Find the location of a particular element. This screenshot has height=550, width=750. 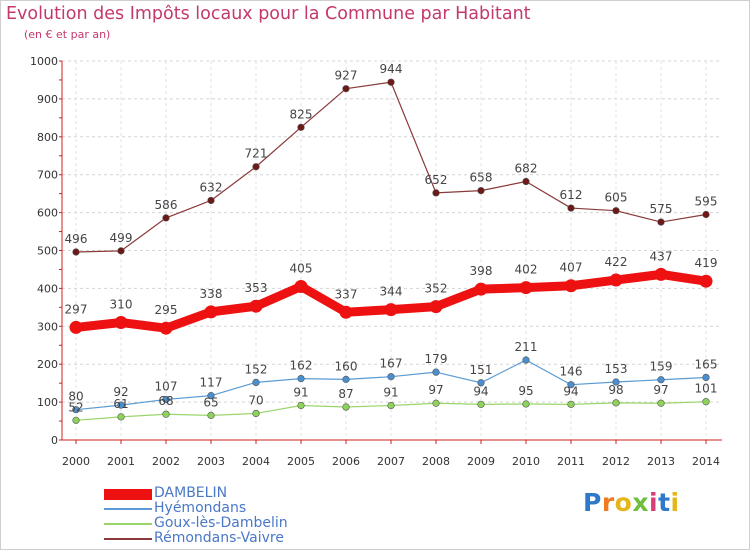

data-label-dambelin: 337 is located at coordinates (346, 294).